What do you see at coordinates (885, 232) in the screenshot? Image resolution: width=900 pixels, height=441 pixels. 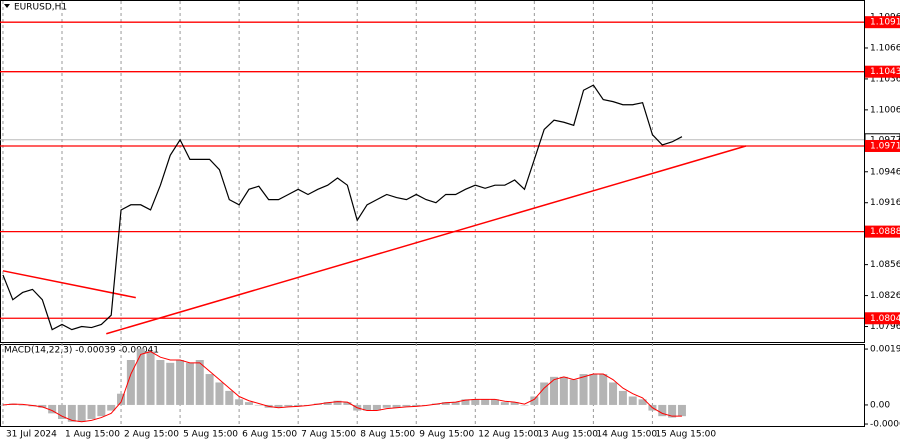 I see `level-label: 1.0888` at bounding box center [885, 232].